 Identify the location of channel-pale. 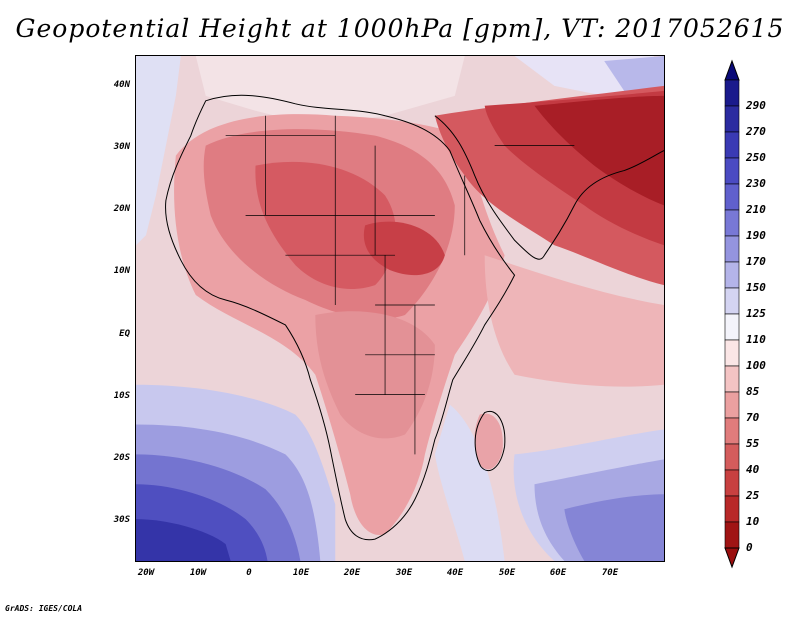
(469, 482).